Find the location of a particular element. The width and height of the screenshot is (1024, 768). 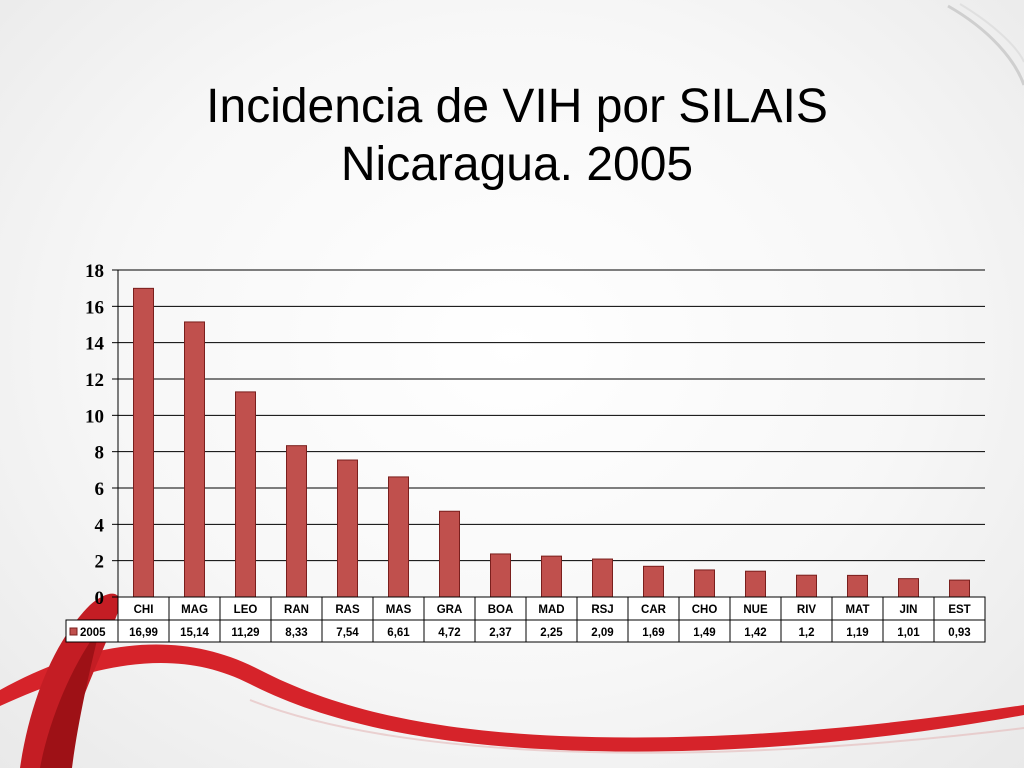

value-label: 1,01 is located at coordinates (908, 633).